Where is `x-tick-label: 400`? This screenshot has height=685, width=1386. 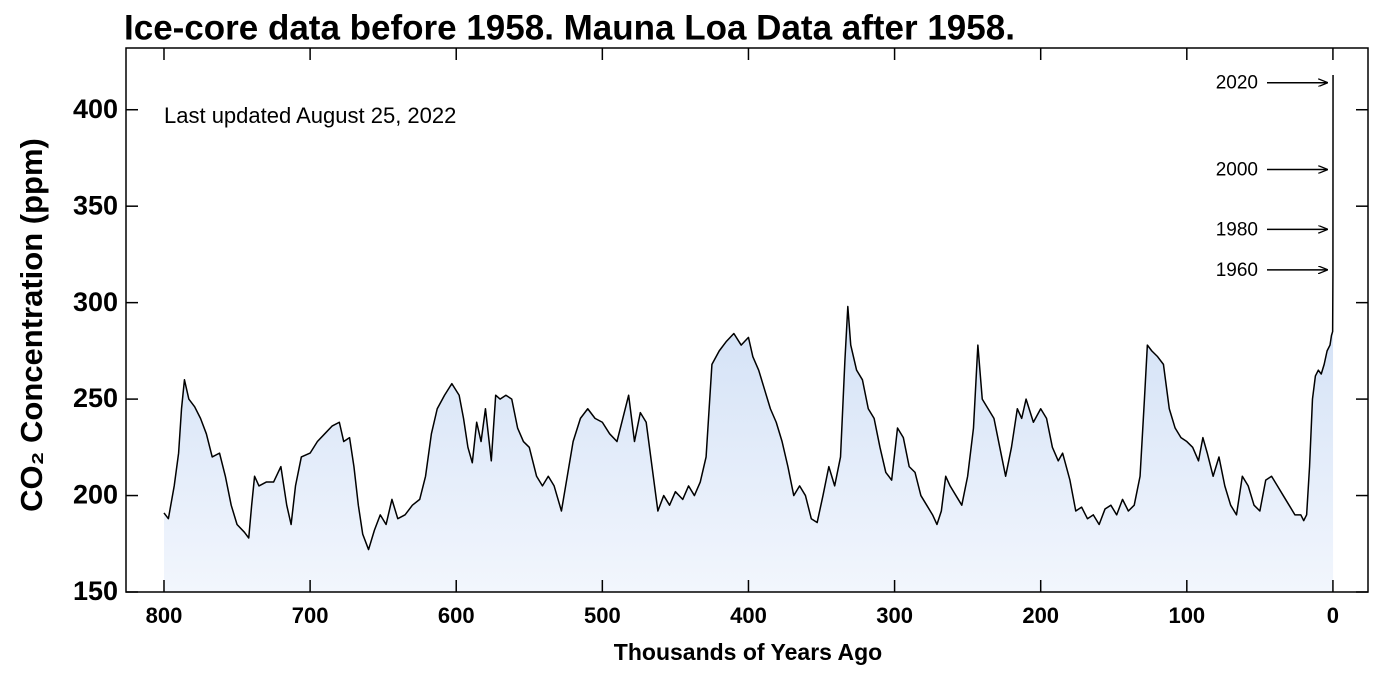
x-tick-label: 400 is located at coordinates (748, 615).